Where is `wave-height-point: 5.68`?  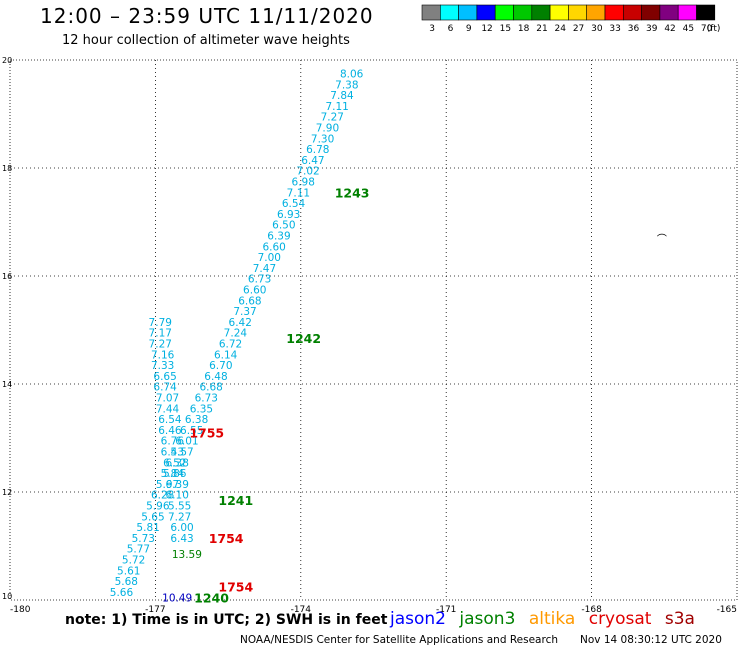
wave-height-point: 5.68 is located at coordinates (126, 582).